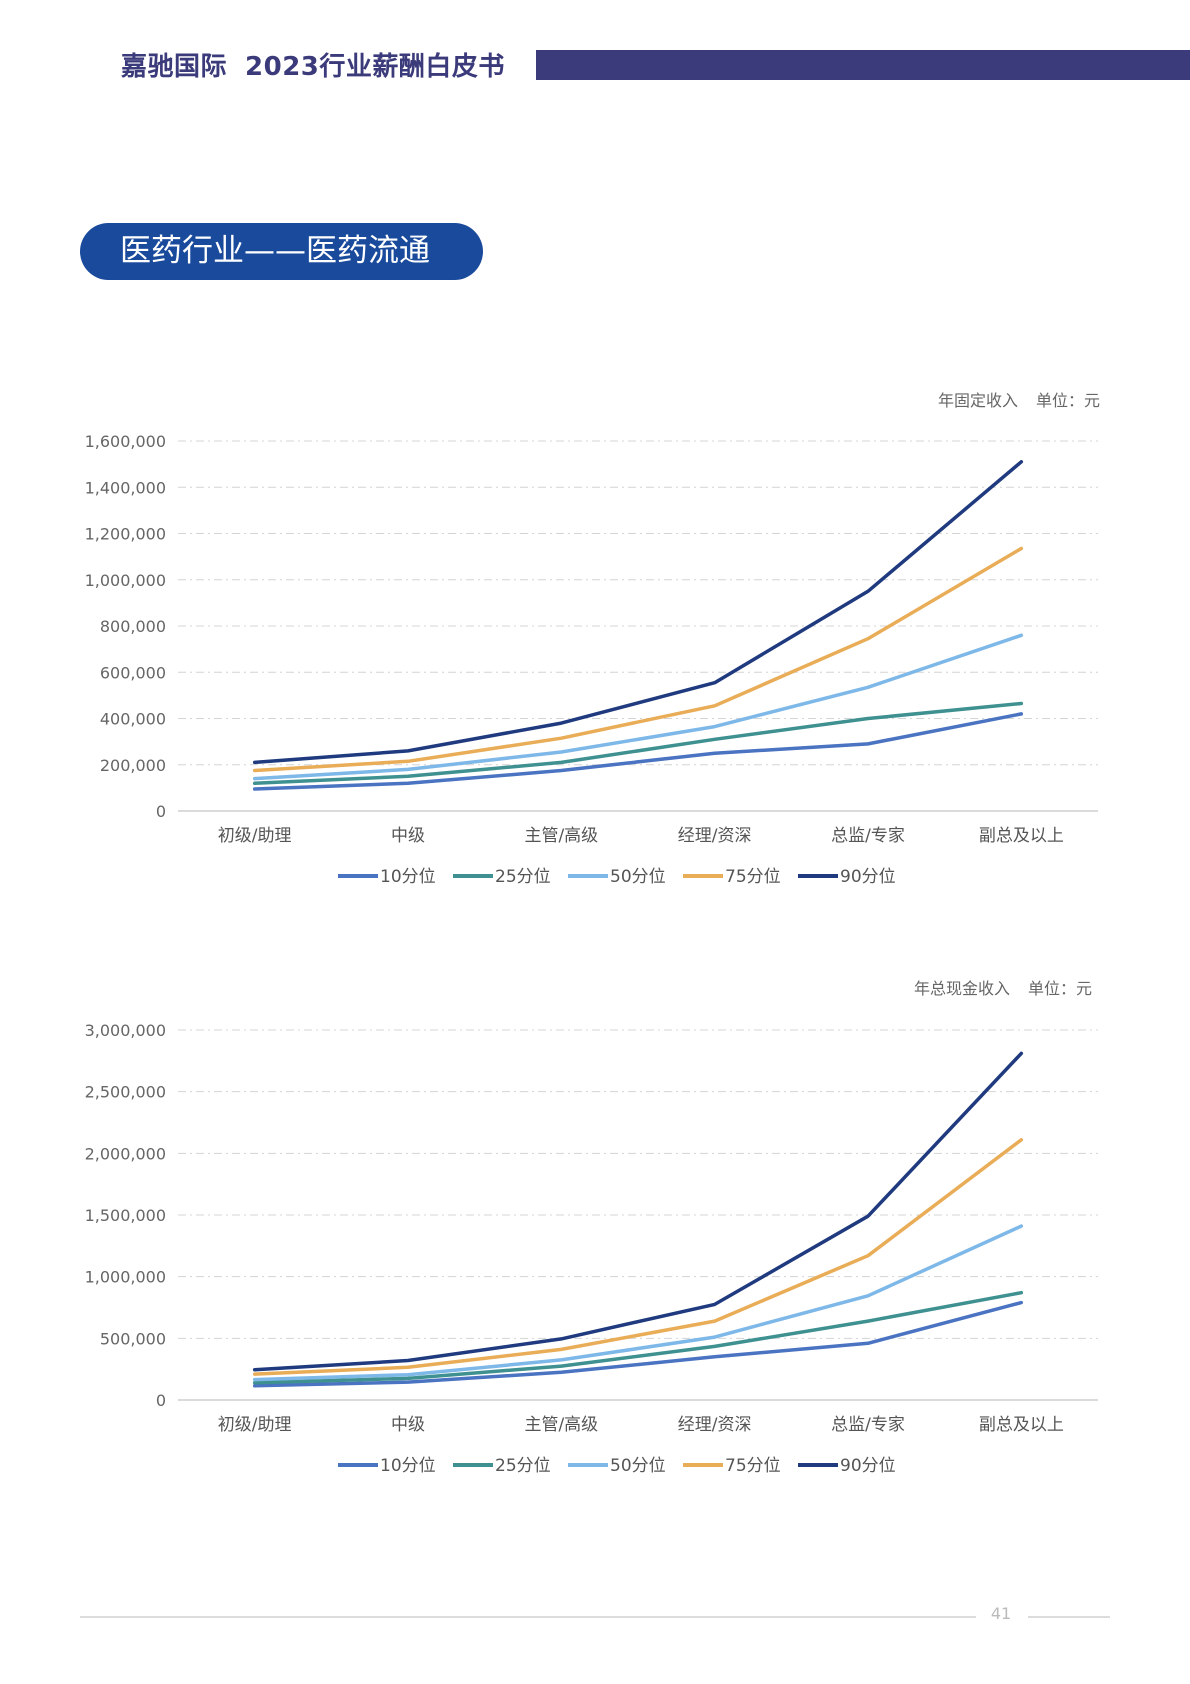  What do you see at coordinates (962, 988) in the screenshot?
I see `chart-title: 年总现金收入` at bounding box center [962, 988].